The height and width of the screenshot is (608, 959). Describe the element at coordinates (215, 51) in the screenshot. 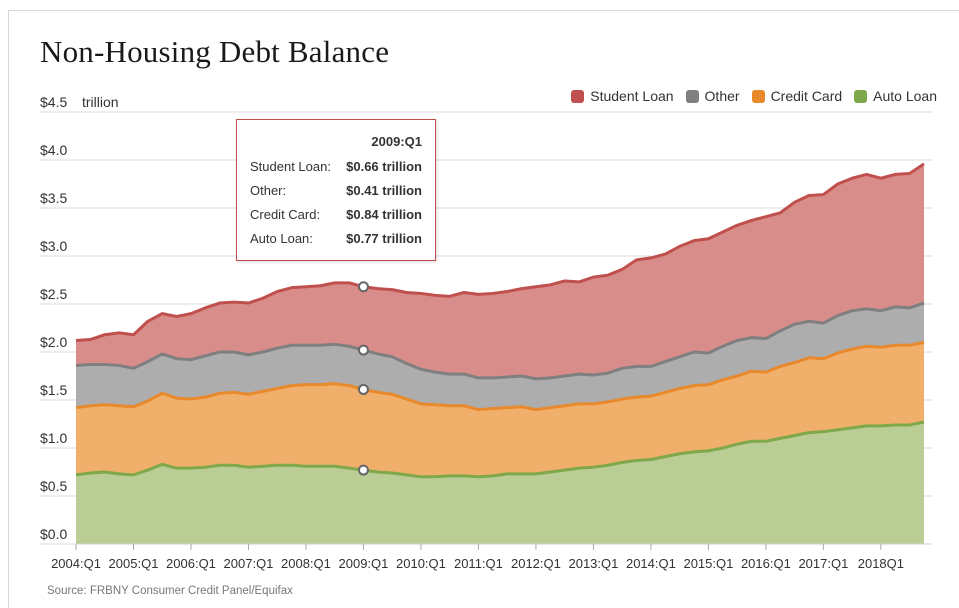

I see `chart-title: Non-Housing Debt Balance` at that location.